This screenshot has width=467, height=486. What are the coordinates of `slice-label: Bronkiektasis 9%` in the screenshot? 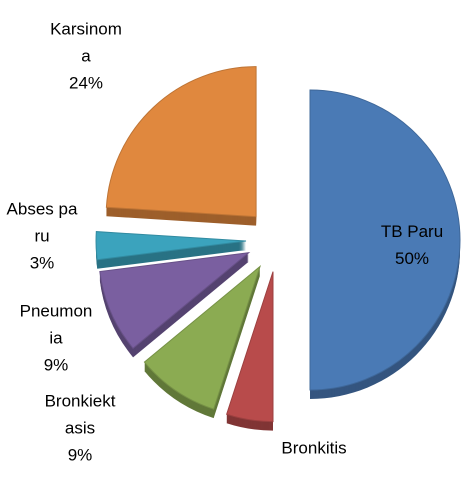 It's located at (80, 428).